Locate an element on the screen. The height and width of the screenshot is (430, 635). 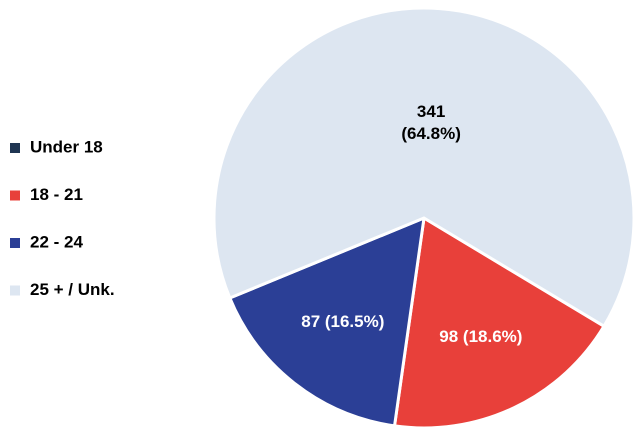
data-label-line: 341 is located at coordinates (431, 111).